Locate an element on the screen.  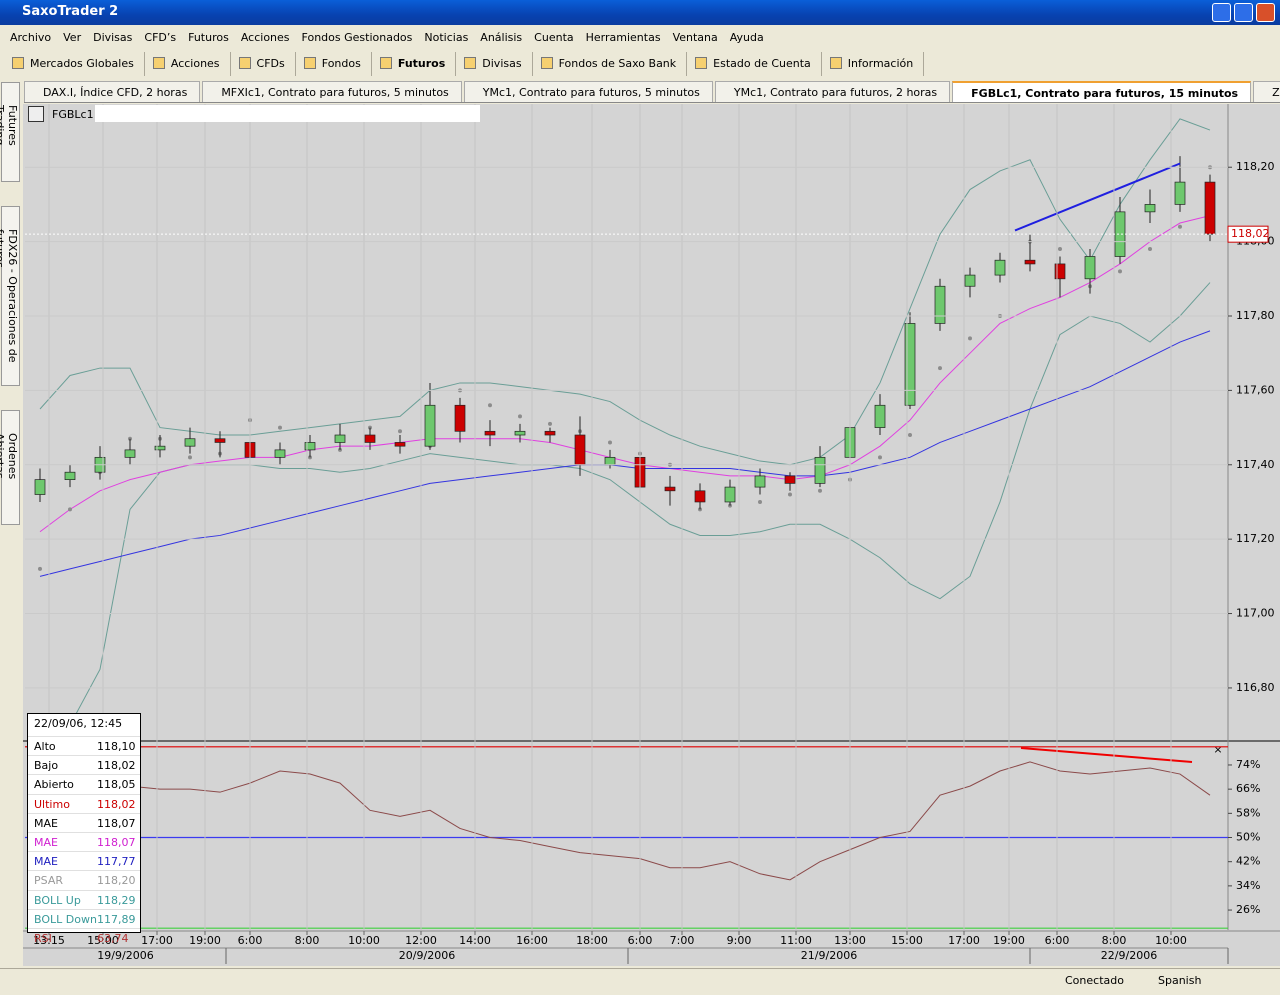
tab: YMc1, Contrato para futuros, 2 horas is located at coordinates (832, 91).